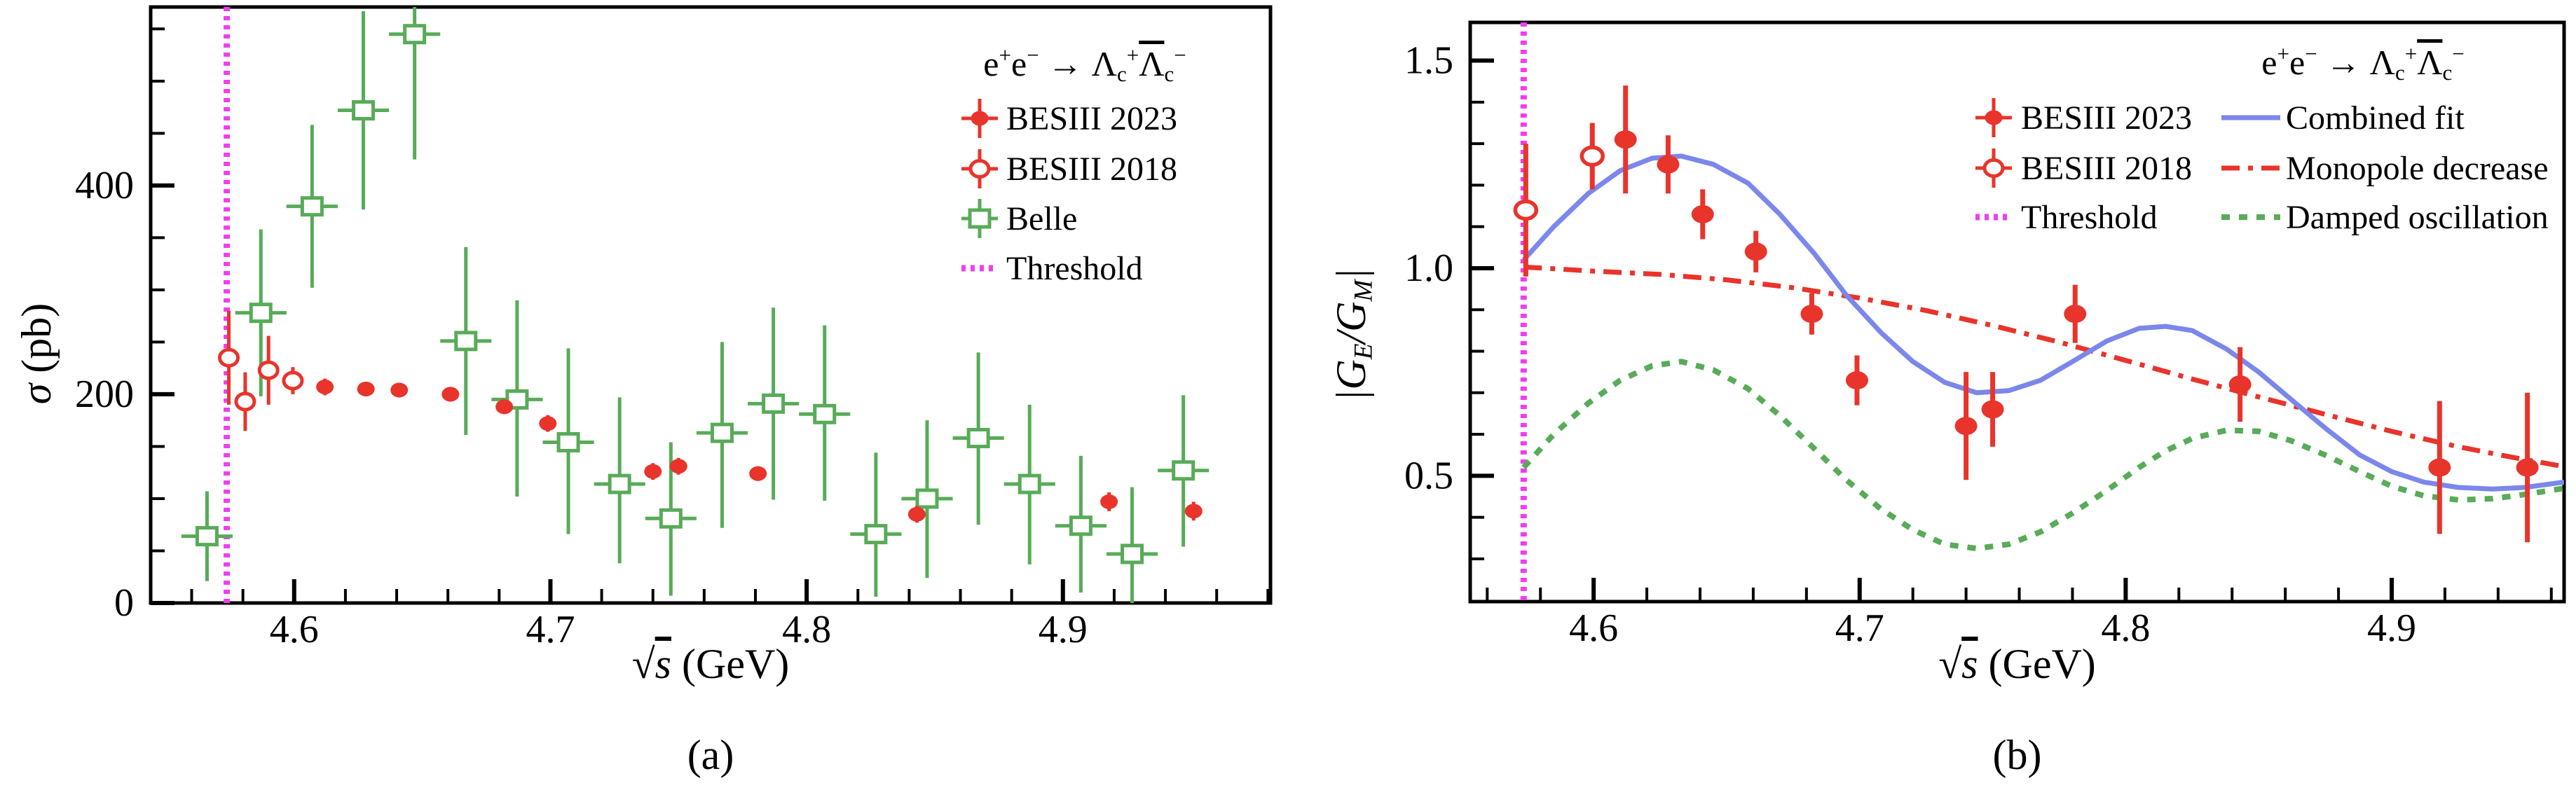  I want to click on chart-caption: (a), so click(711, 755).